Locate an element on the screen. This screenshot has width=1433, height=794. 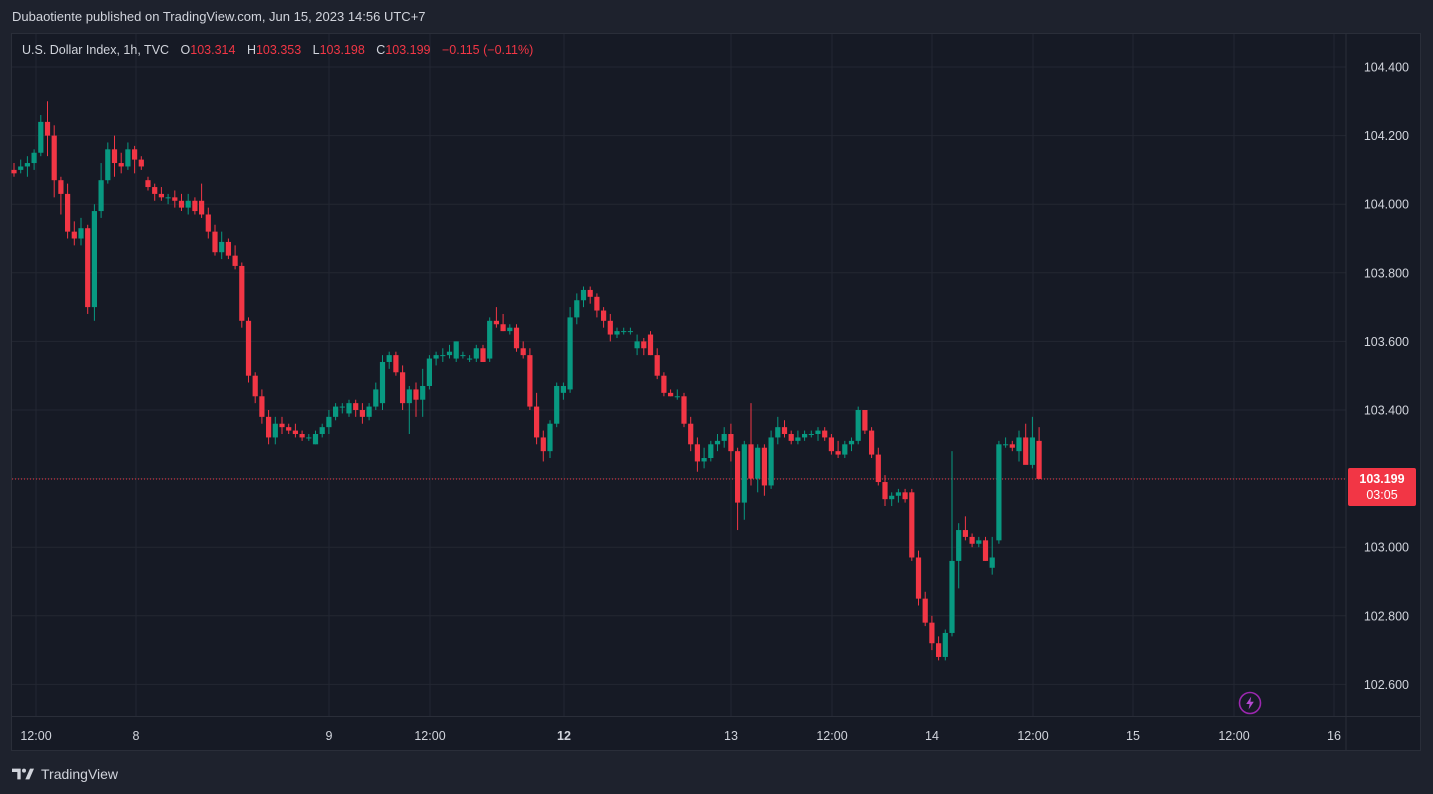
x-tick-label: 12:00 is located at coordinates (831, 736).